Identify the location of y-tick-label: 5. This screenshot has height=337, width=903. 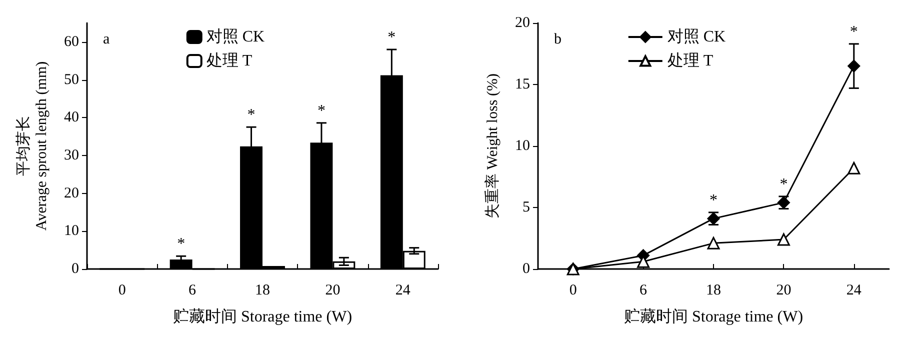
(526, 208).